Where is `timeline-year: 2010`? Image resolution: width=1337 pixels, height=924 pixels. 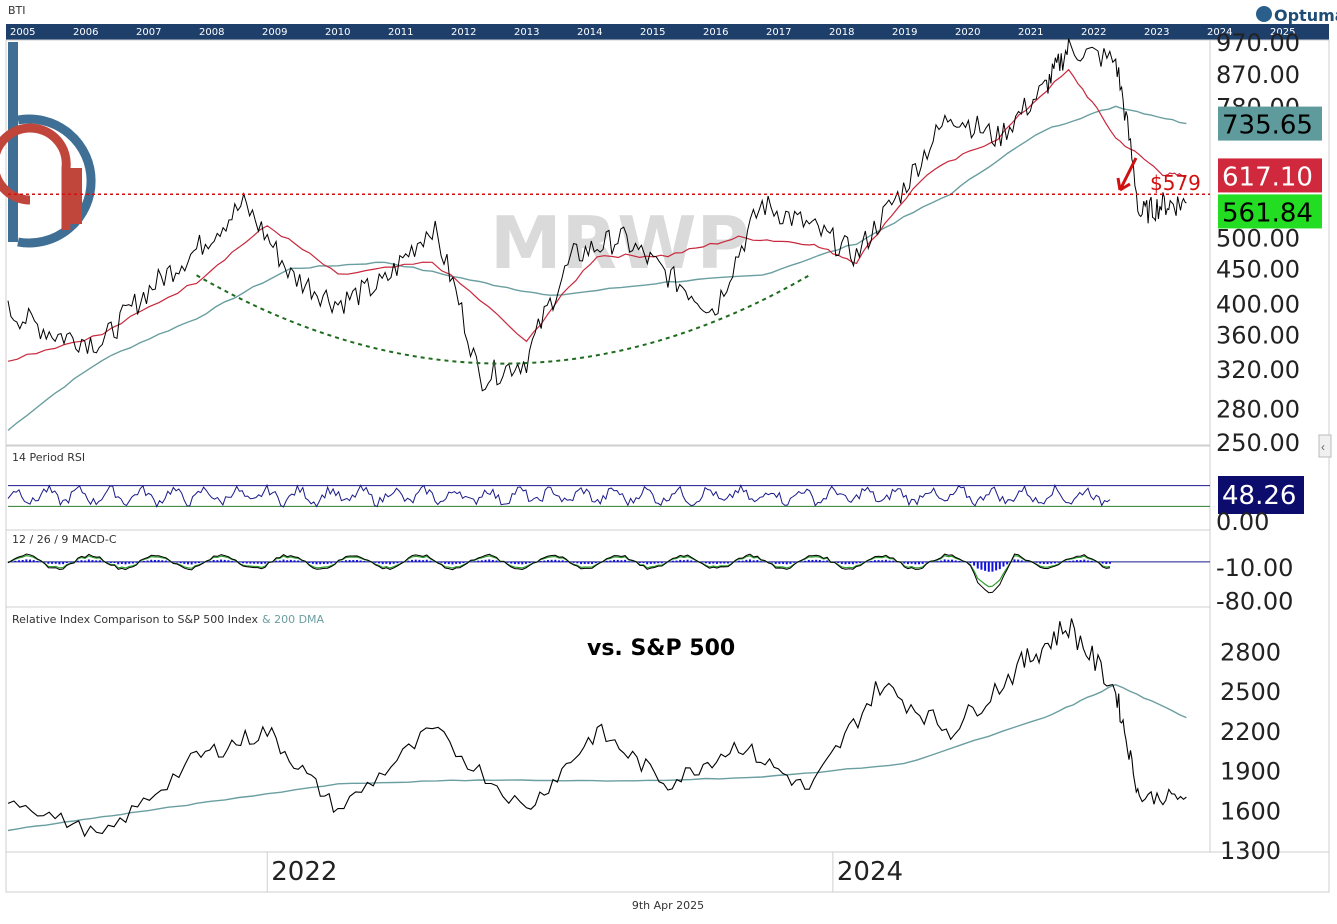 timeline-year: 2010 is located at coordinates (337, 32).